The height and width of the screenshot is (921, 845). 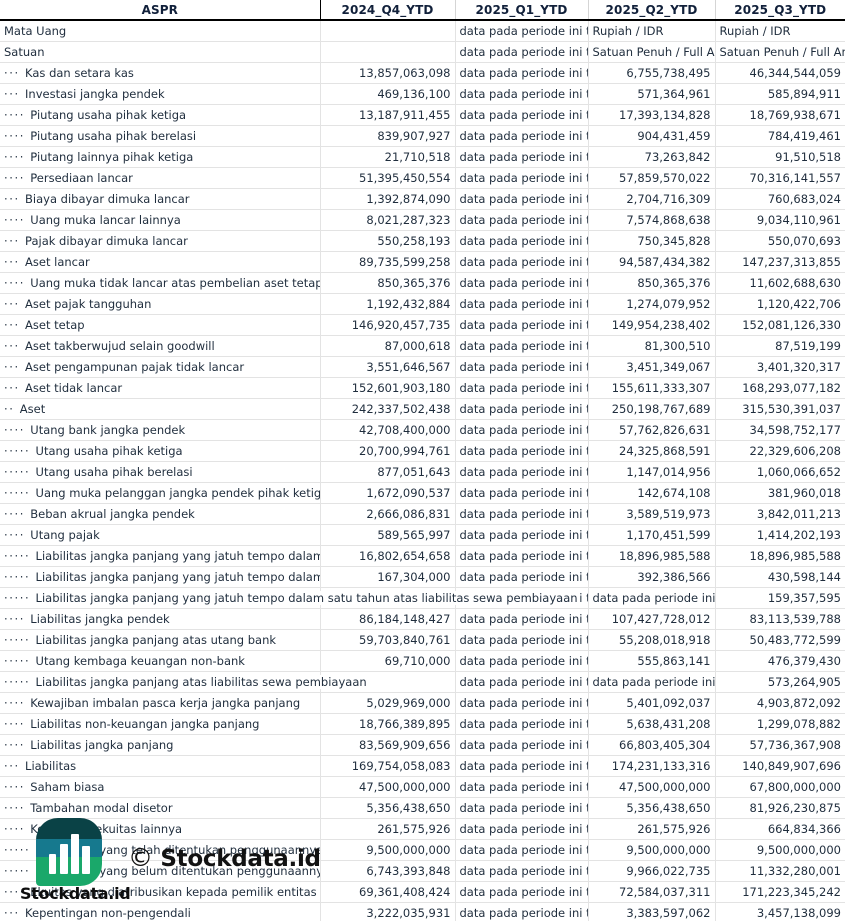 What do you see at coordinates (780, 724) in the screenshot?
I see `cell-2025-q3-ytd: 1,299,078,882` at bounding box center [780, 724].